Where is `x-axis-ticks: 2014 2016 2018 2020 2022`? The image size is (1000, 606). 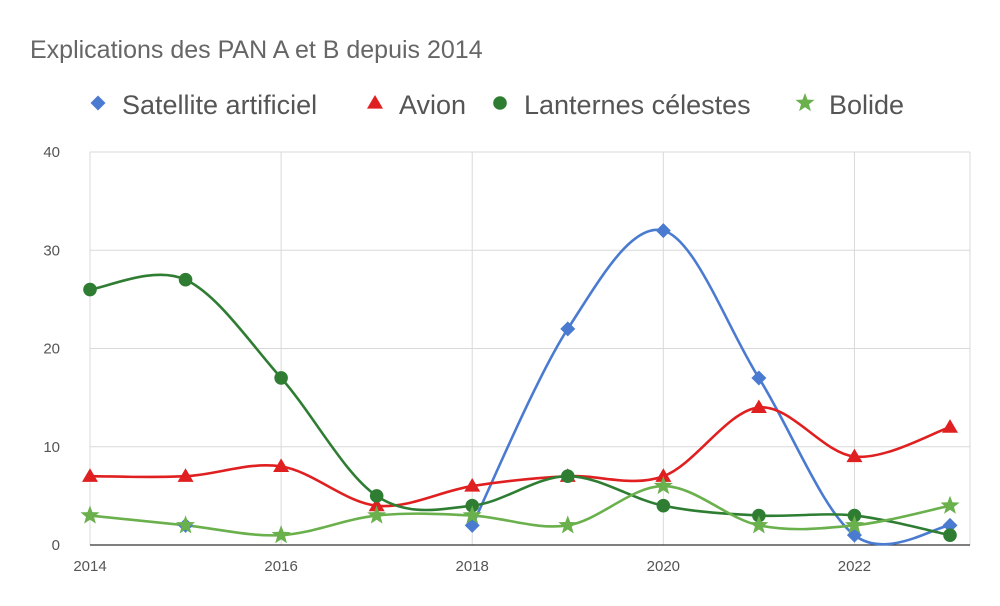
x-axis-ticks: 2014 2016 2018 2020 2022 is located at coordinates (472, 566).